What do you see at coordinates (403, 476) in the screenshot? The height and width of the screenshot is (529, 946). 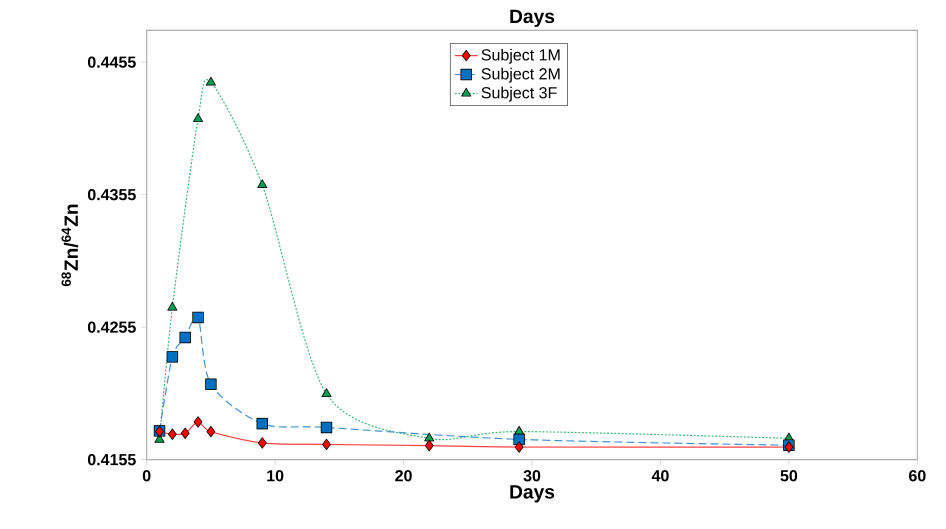 I see `x-tick-label: 20` at bounding box center [403, 476].